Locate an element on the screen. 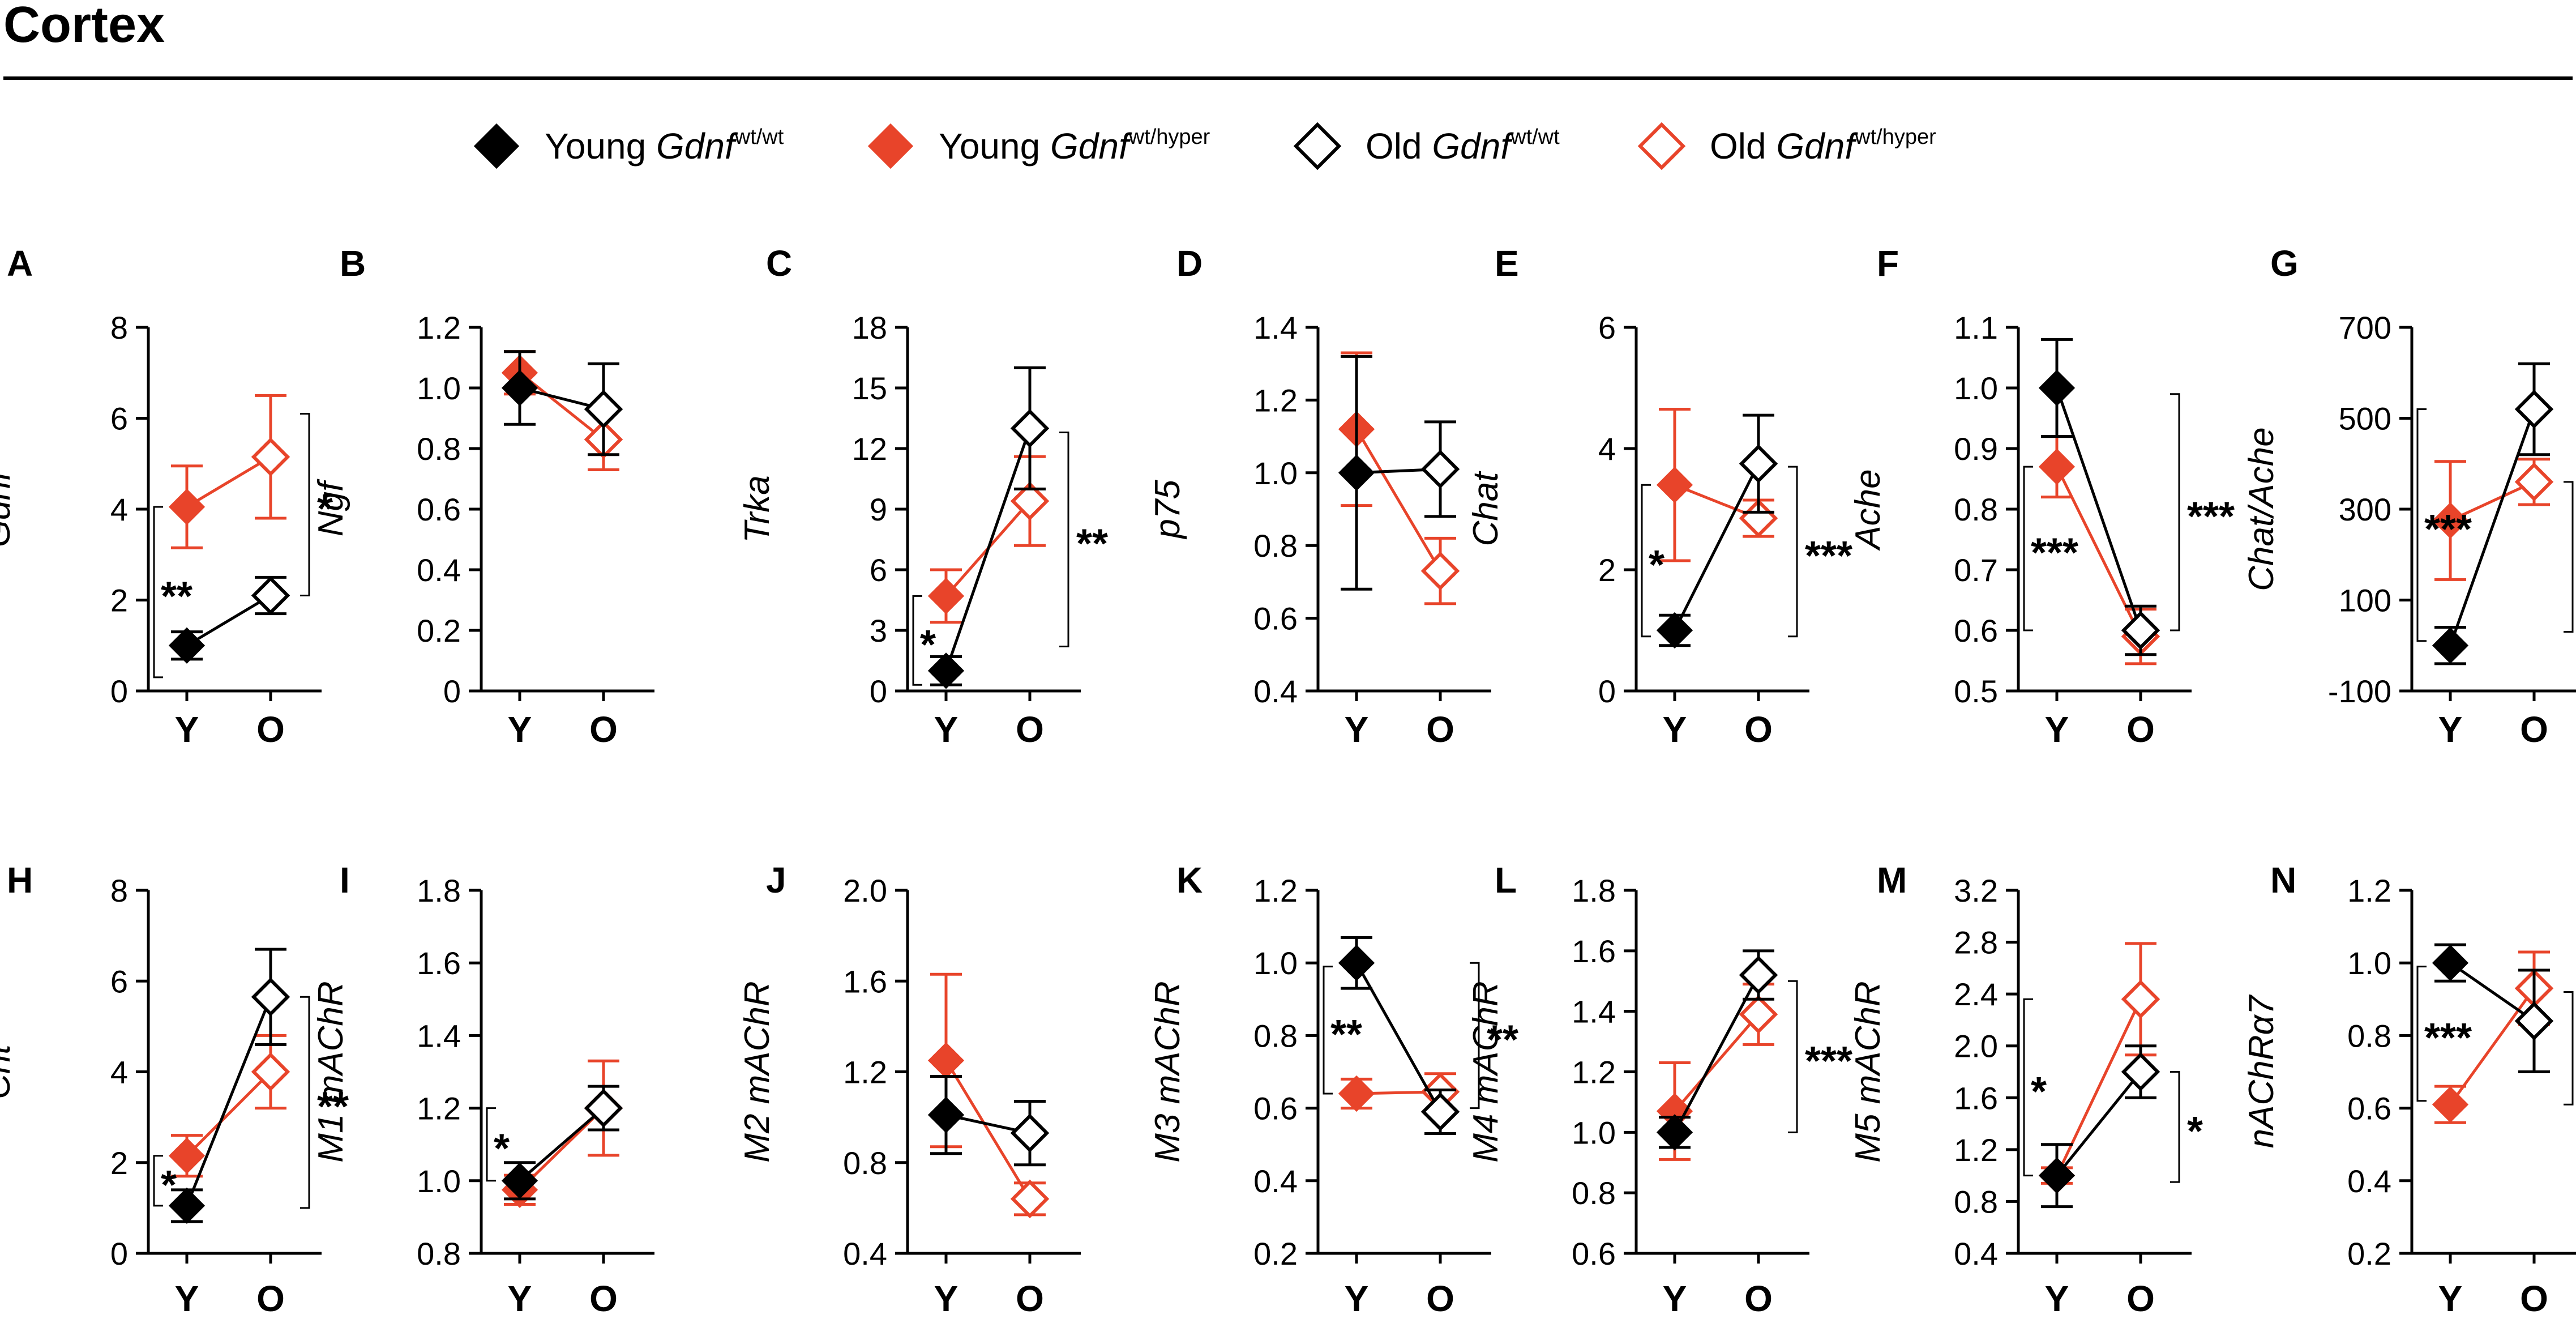 The height and width of the screenshot is (1323, 2576). y-tick-label: 2 is located at coordinates (1607, 570).